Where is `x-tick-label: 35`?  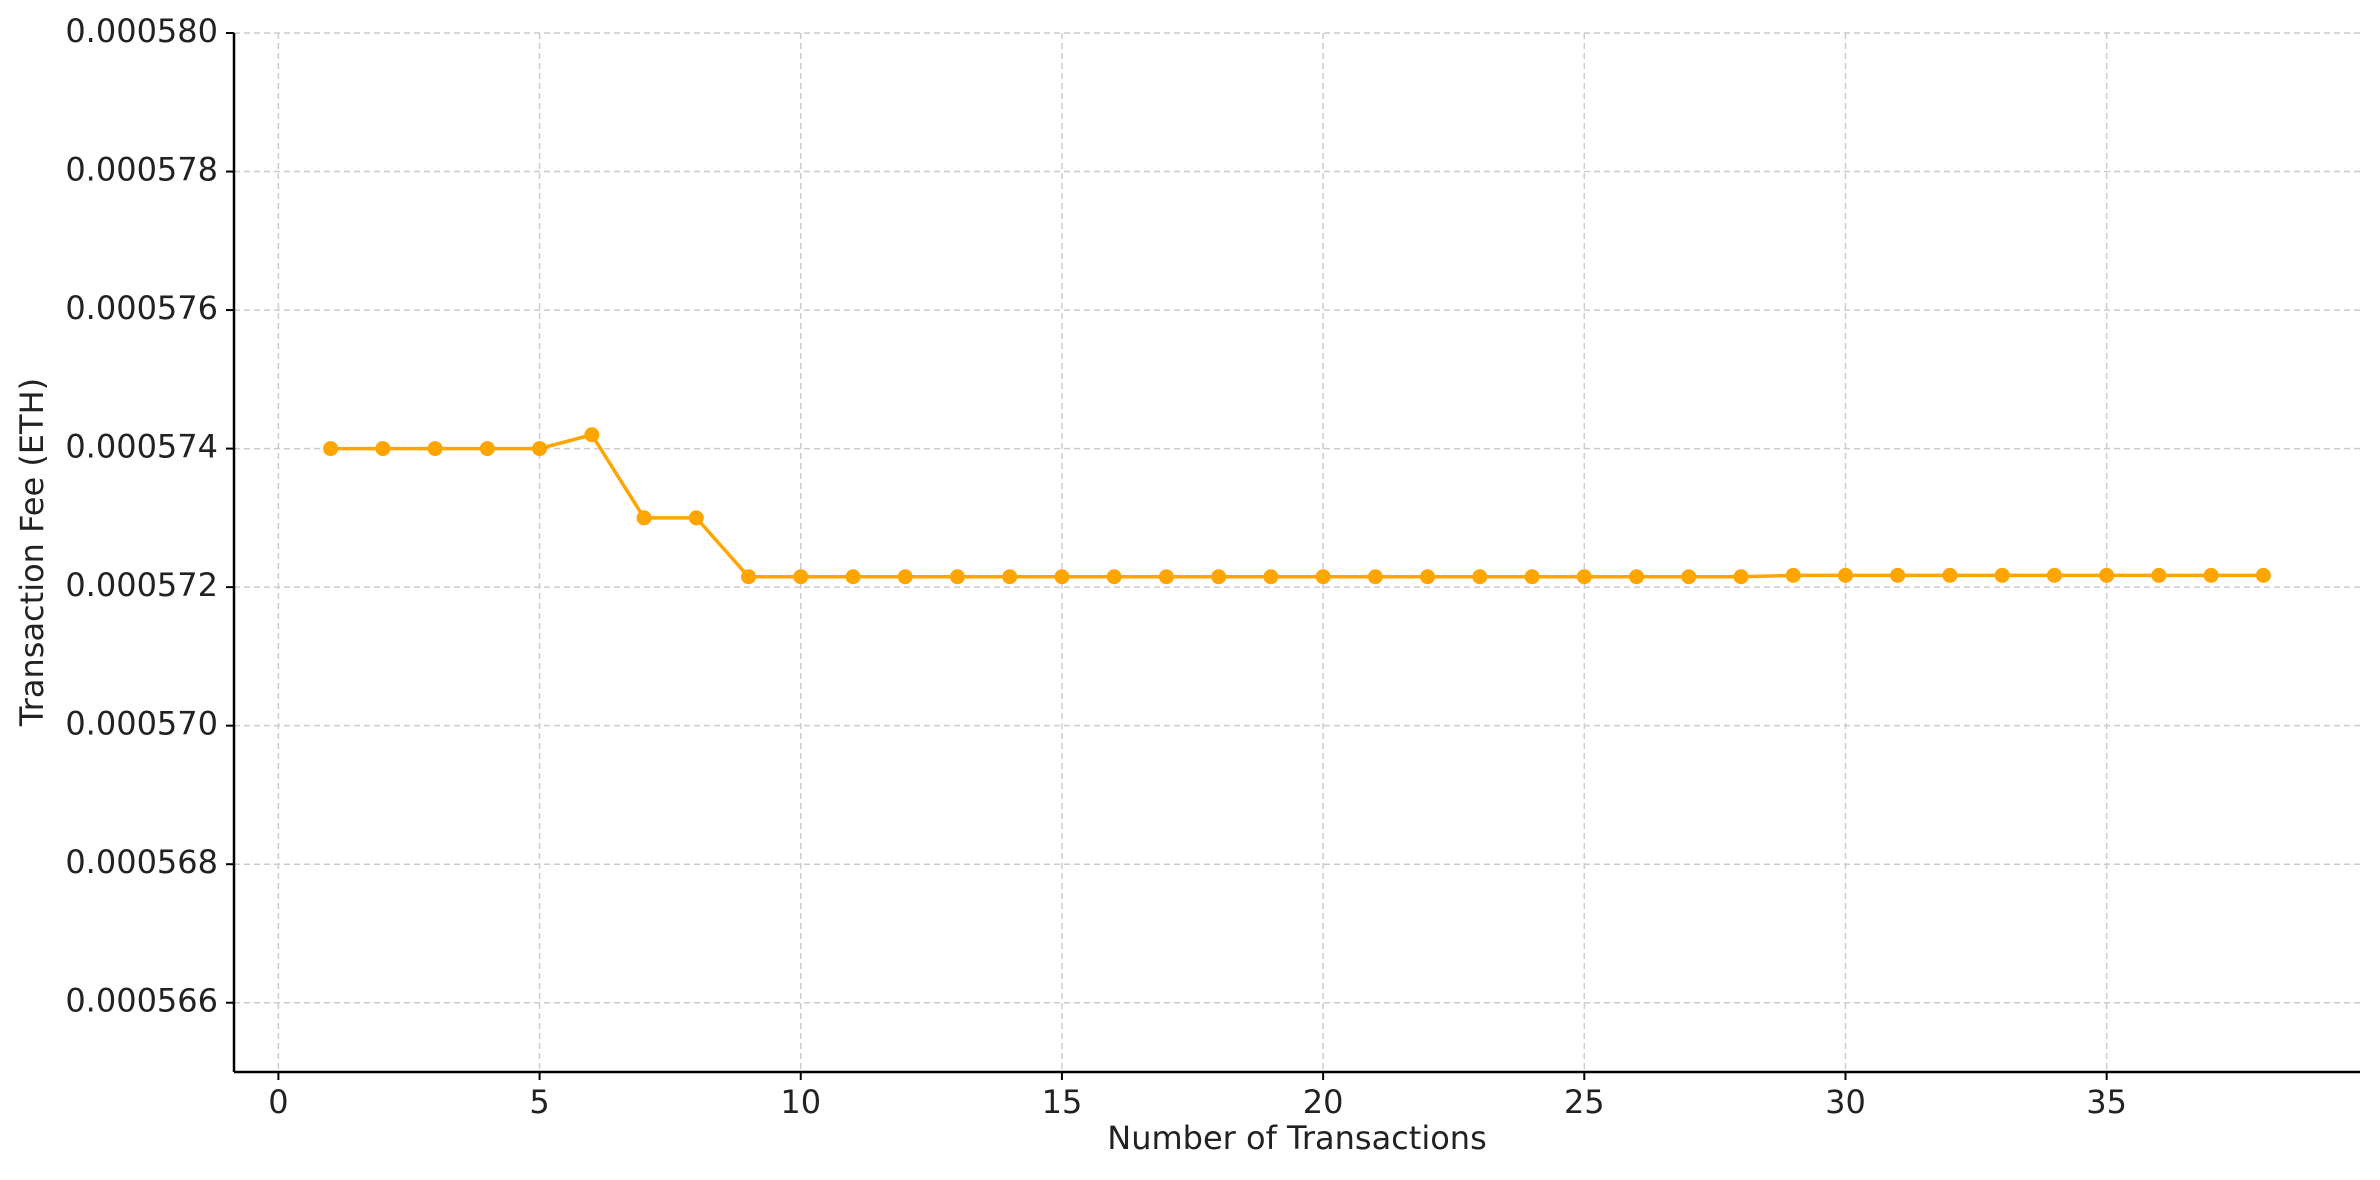
x-tick-label: 35 is located at coordinates (2106, 1102).